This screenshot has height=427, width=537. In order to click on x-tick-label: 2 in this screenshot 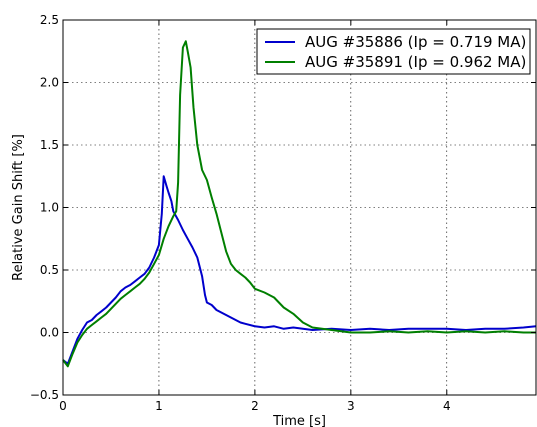, I will do `click(255, 406)`.